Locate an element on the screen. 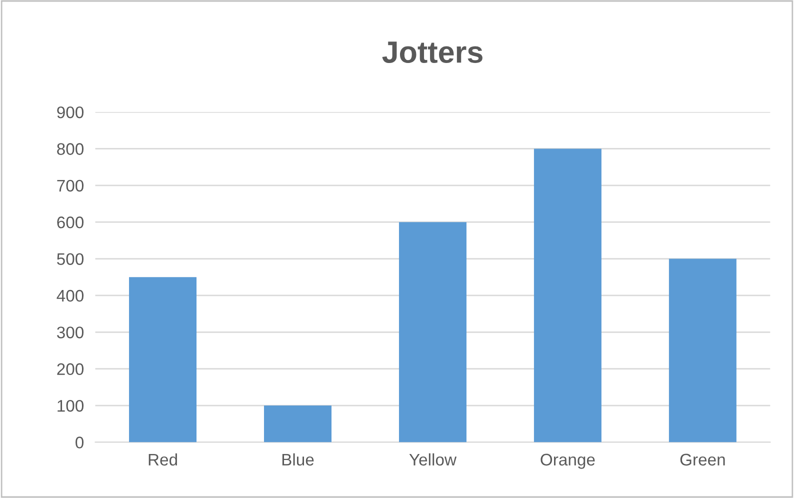  y-tick-label: 200 is located at coordinates (70, 369).